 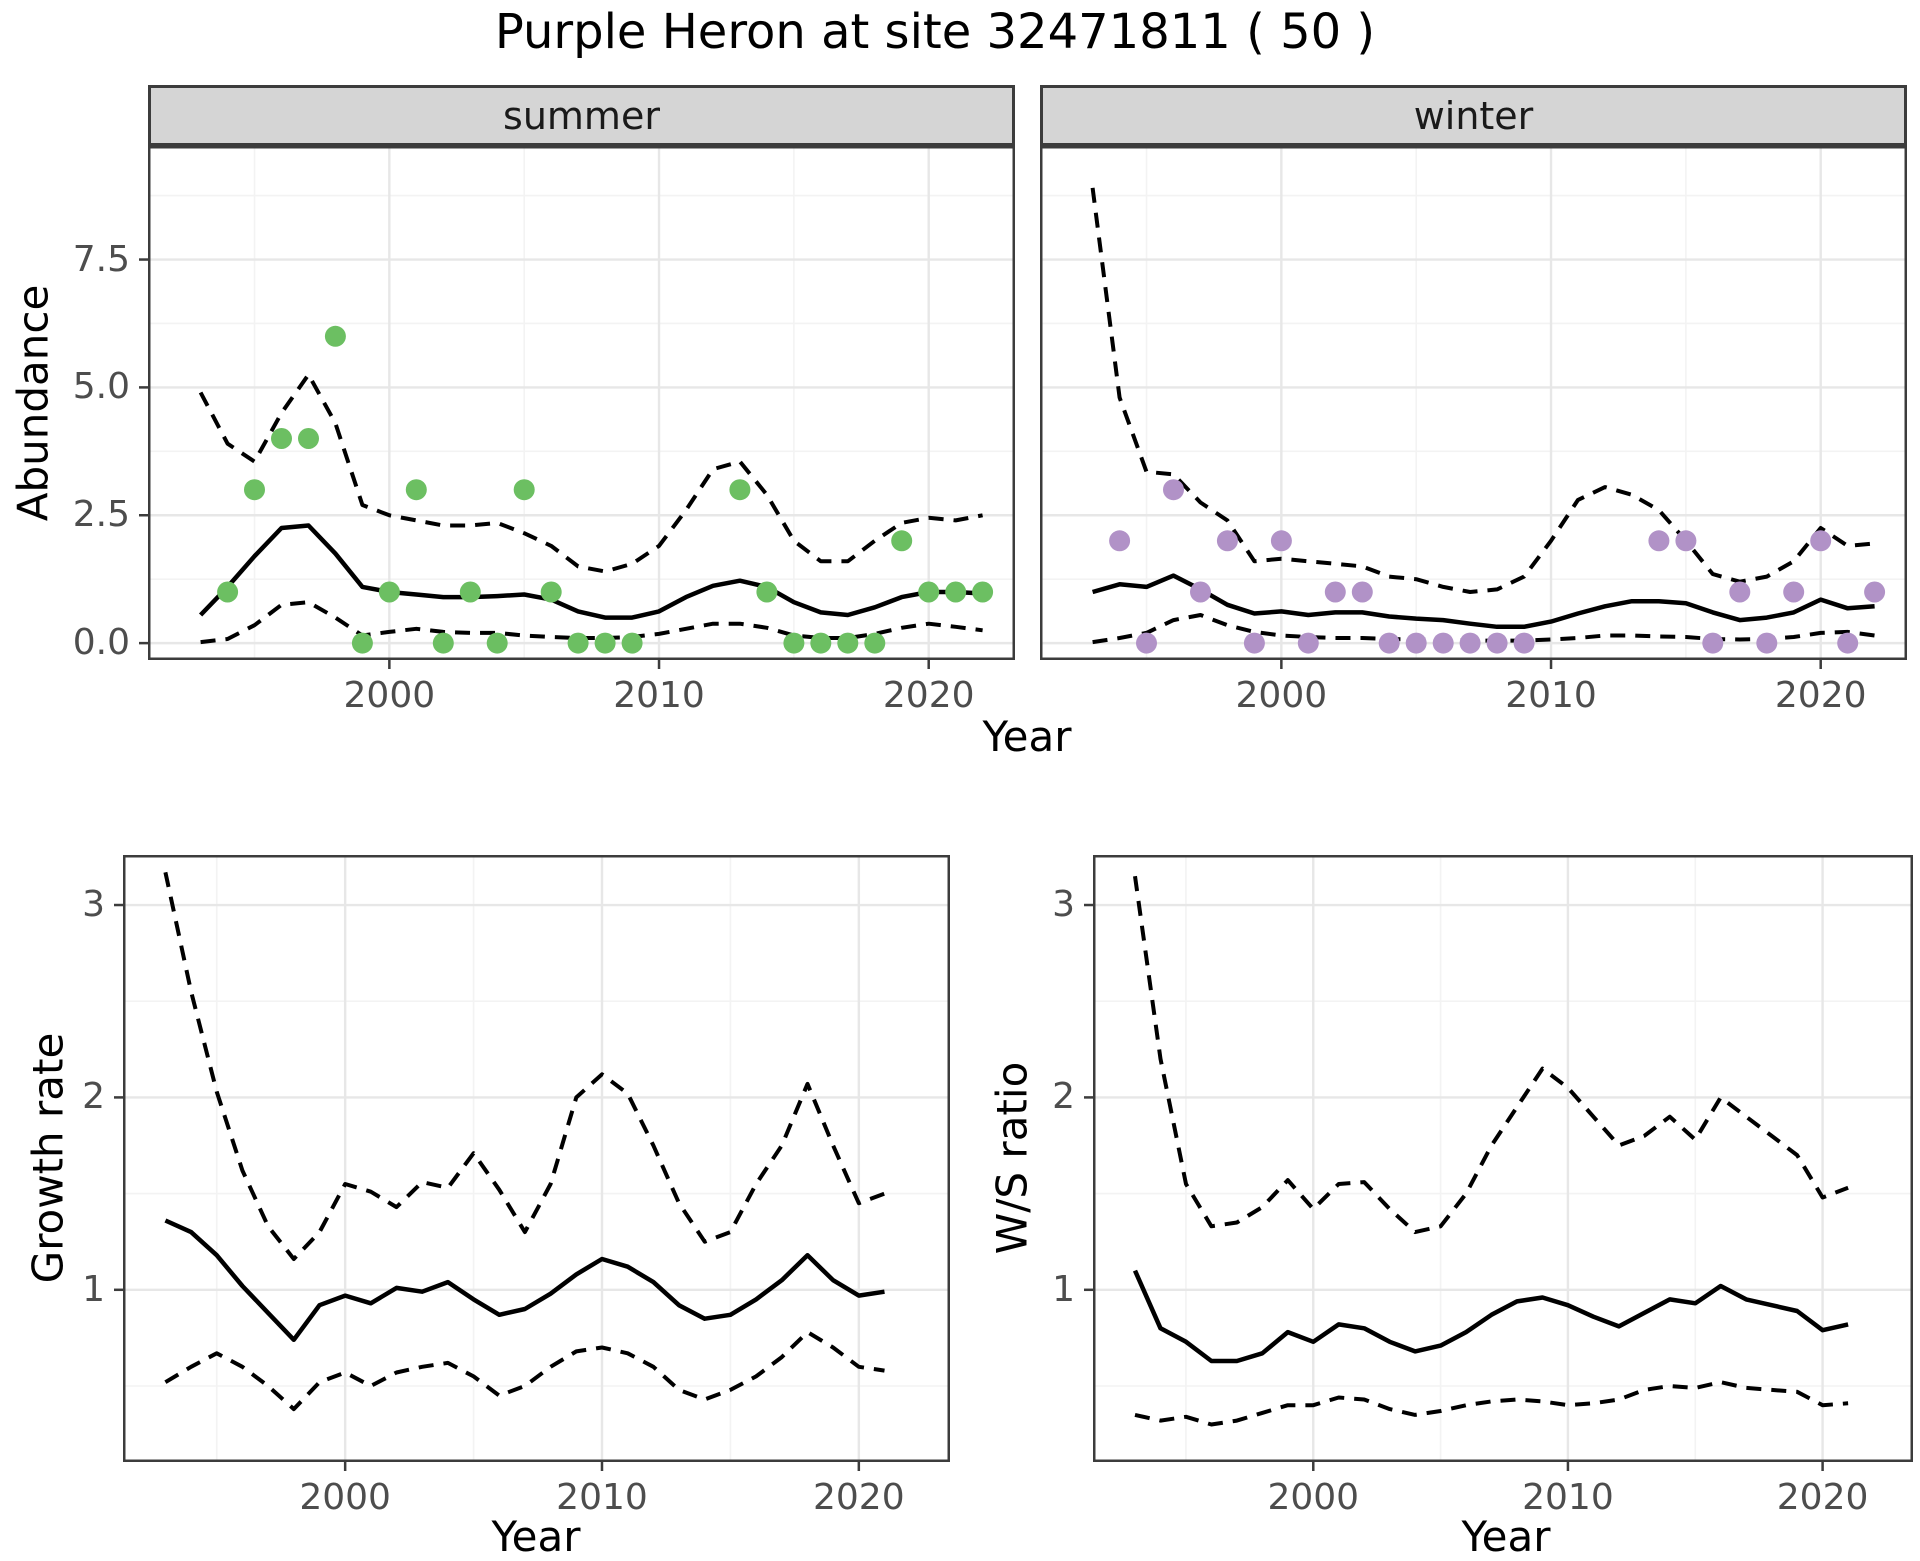 I want to click on facet-strip-summer: summer, so click(x=581, y=115).